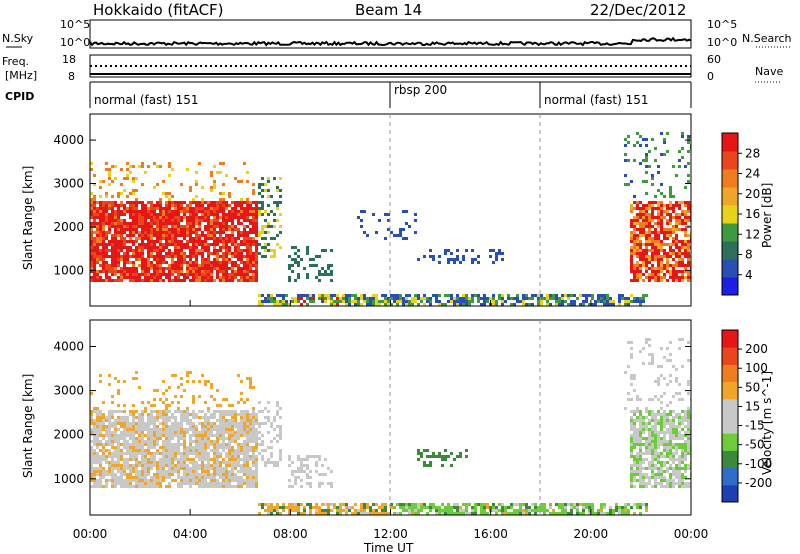 The image size is (800, 554). What do you see at coordinates (730, 196) in the screenshot?
I see `colorbar-block` at bounding box center [730, 196].